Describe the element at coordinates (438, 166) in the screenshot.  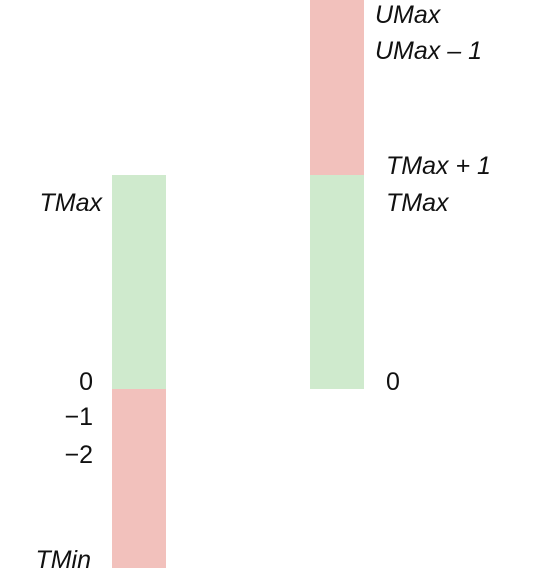
I see `unsigned-tmax-plus-one-label: TMax + 1` at that location.